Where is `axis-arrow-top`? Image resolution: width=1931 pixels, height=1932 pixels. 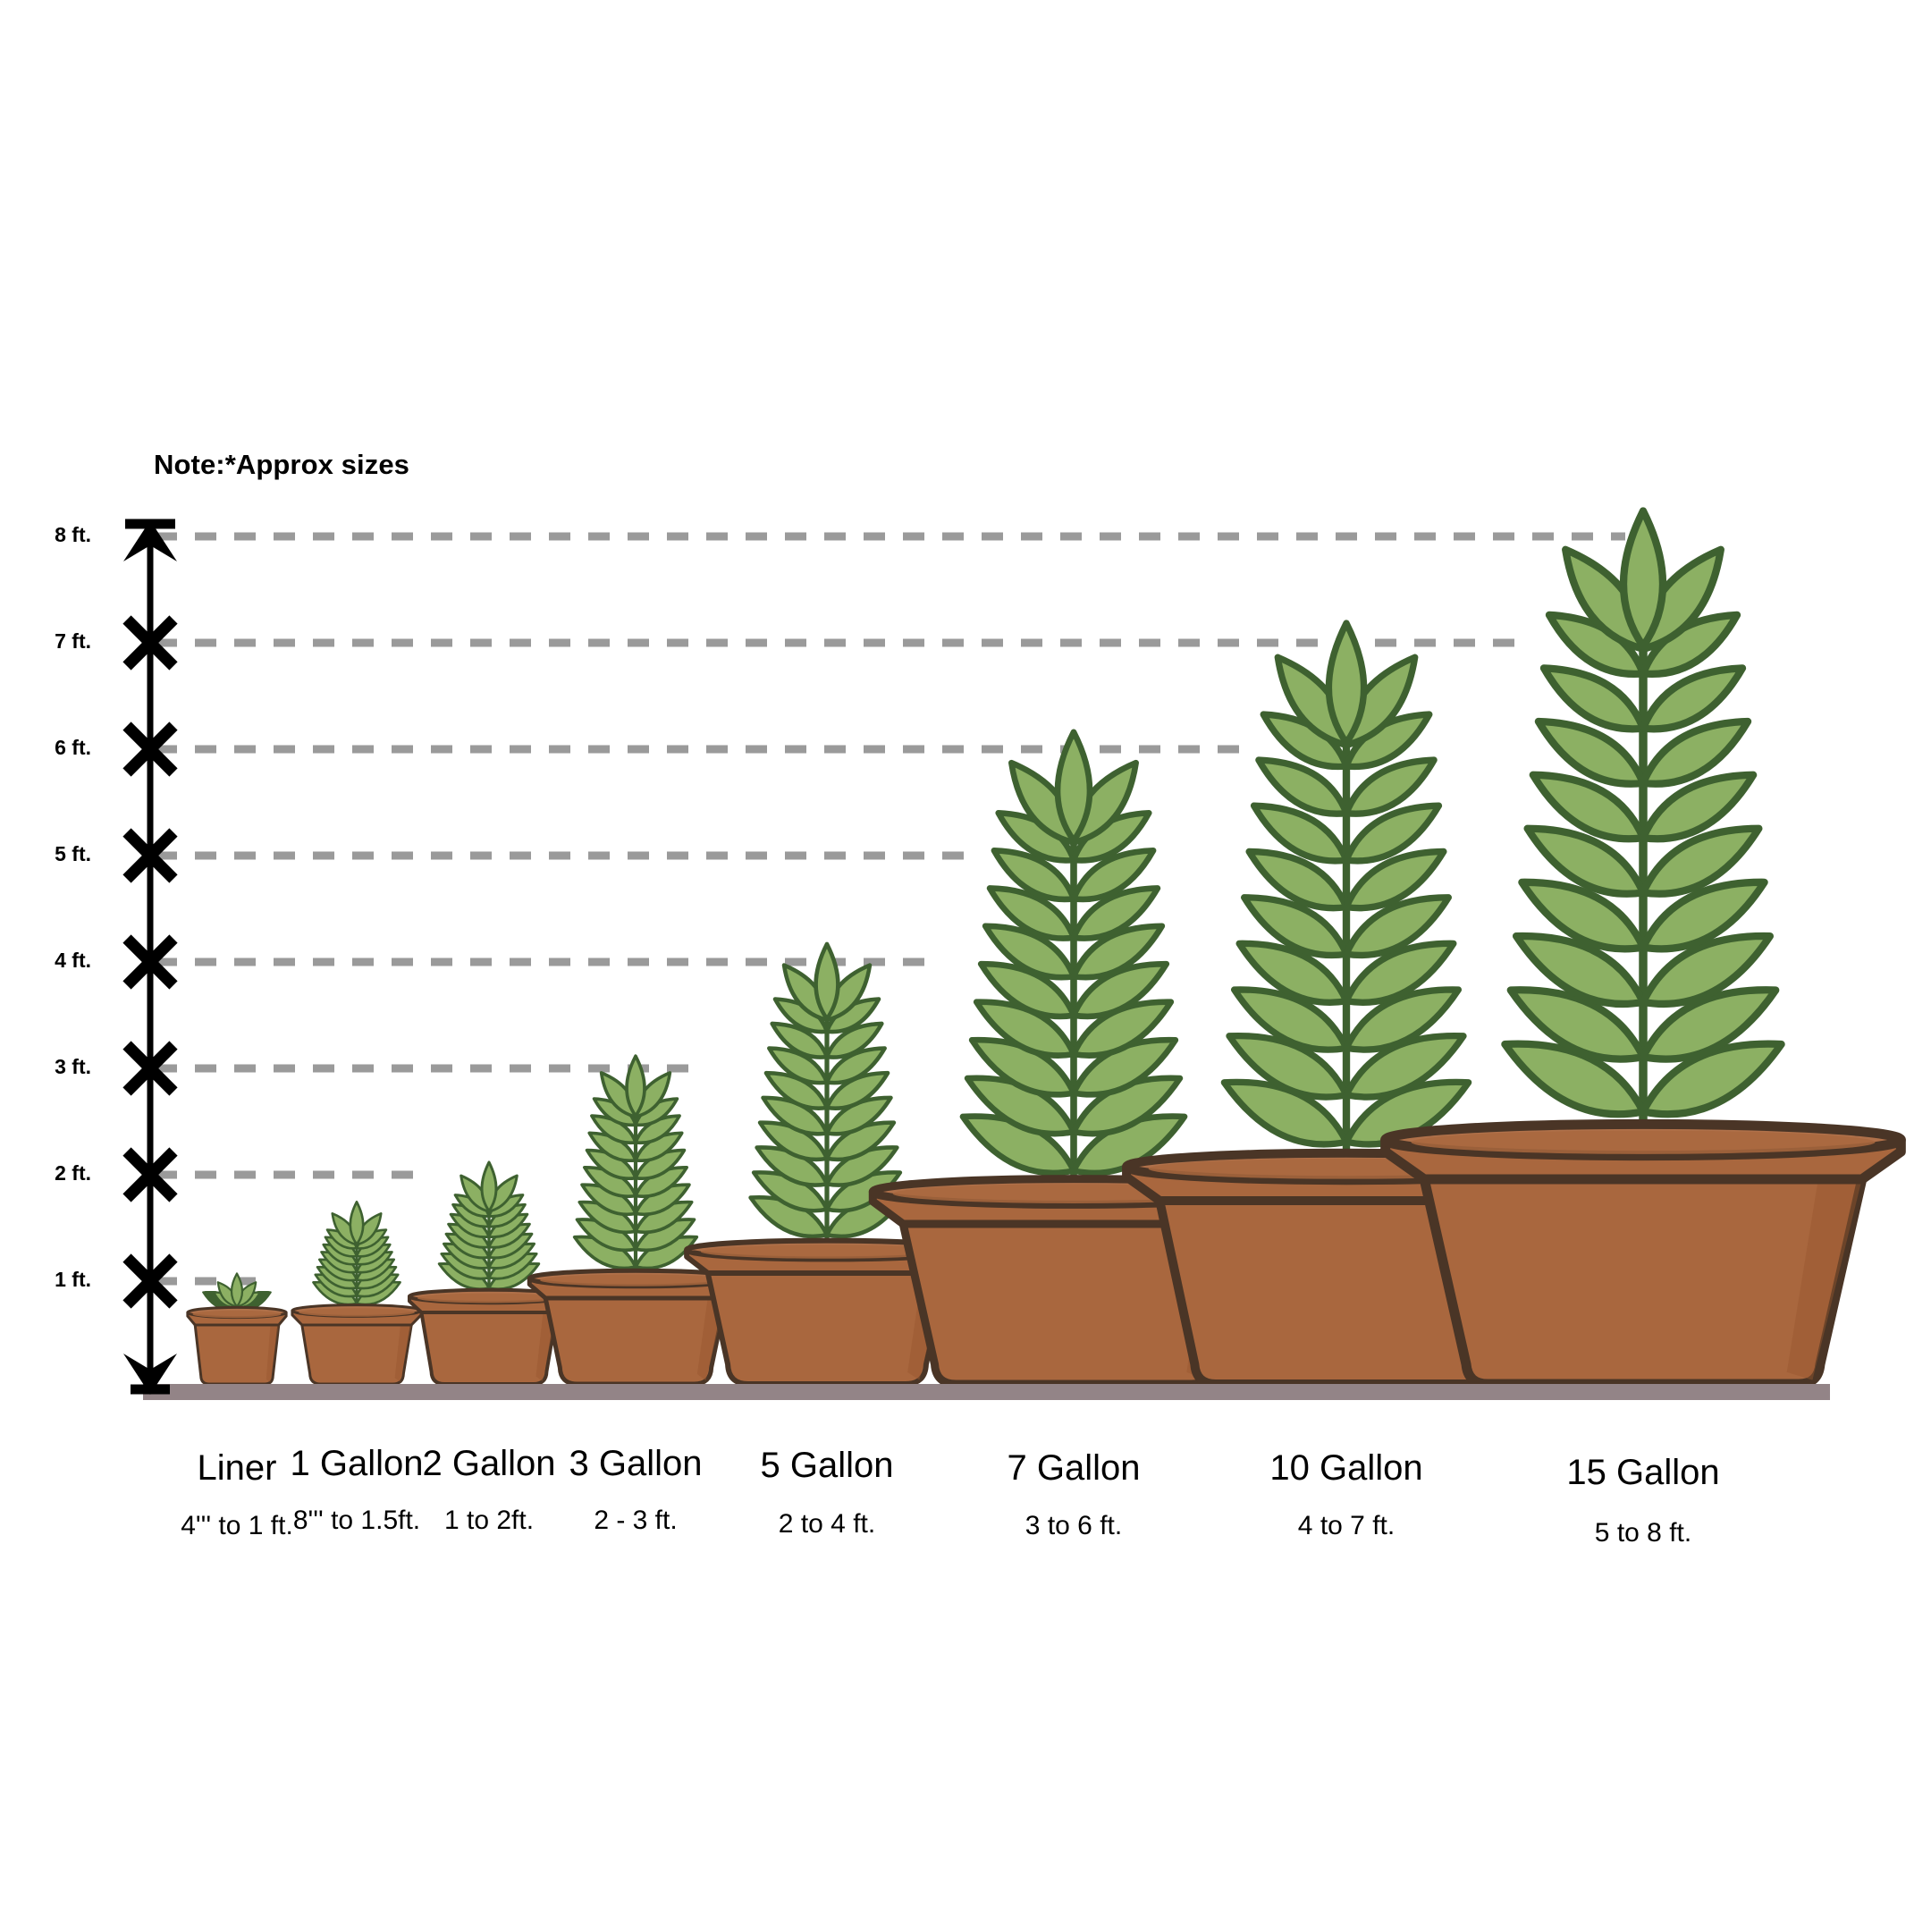
axis-arrow-top is located at coordinates (150, 540).